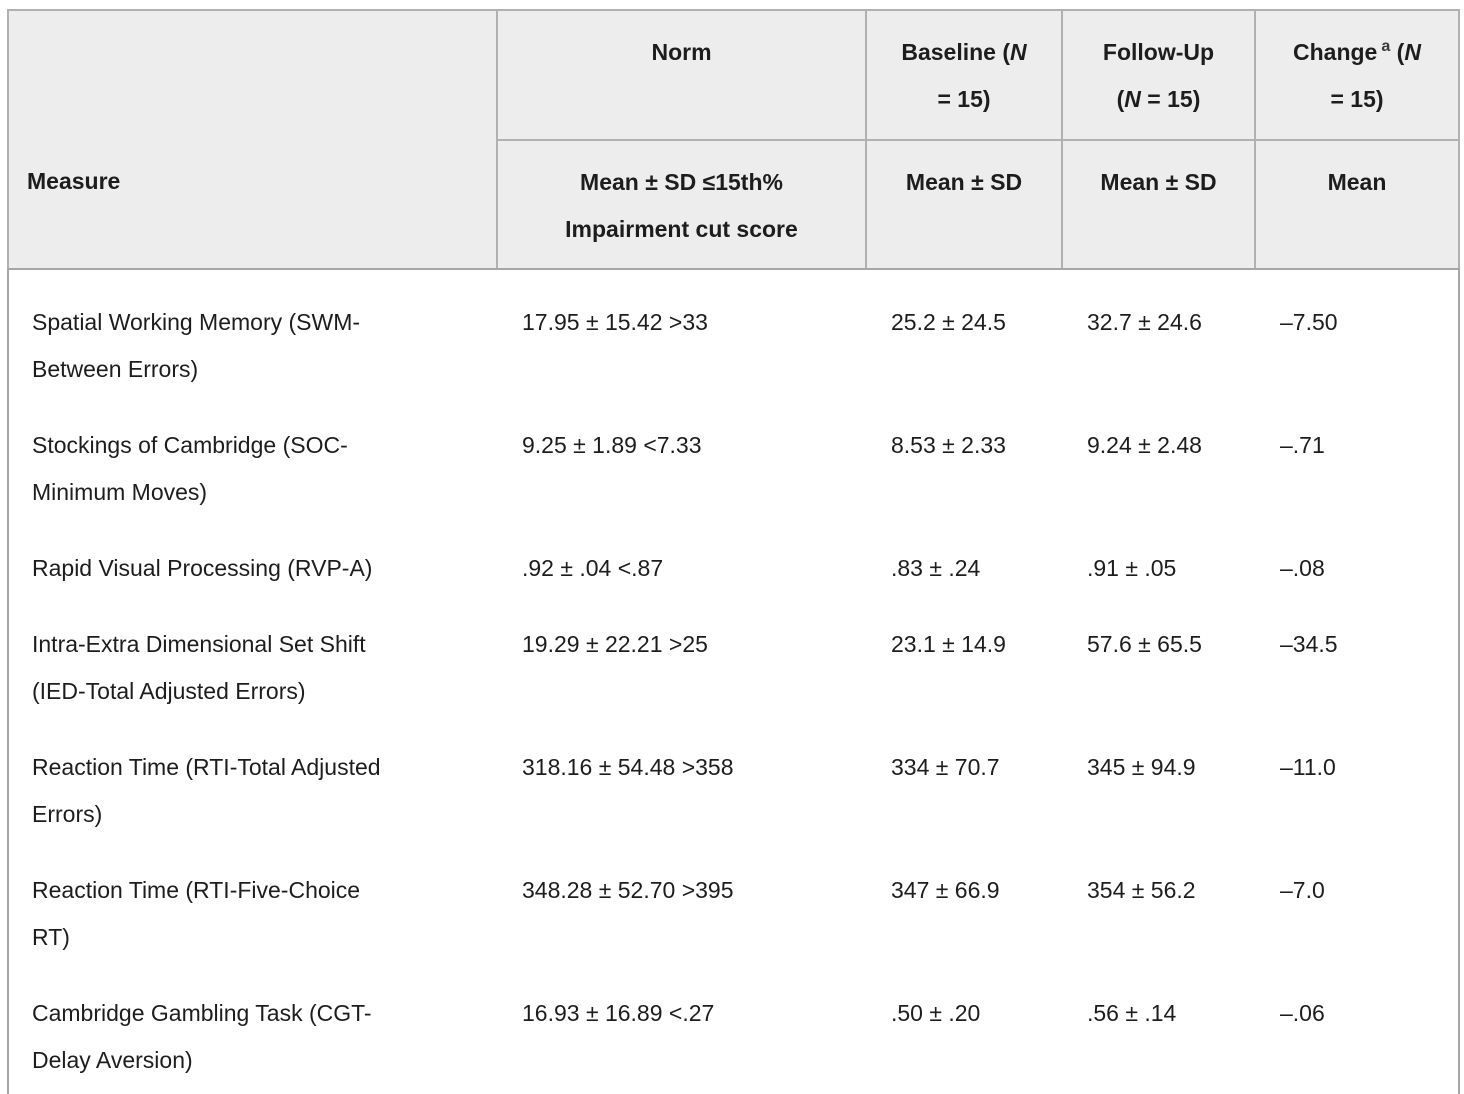 The image size is (1464, 1094). I want to click on followup-cell: .56 ± .14, so click(1158, 1027).